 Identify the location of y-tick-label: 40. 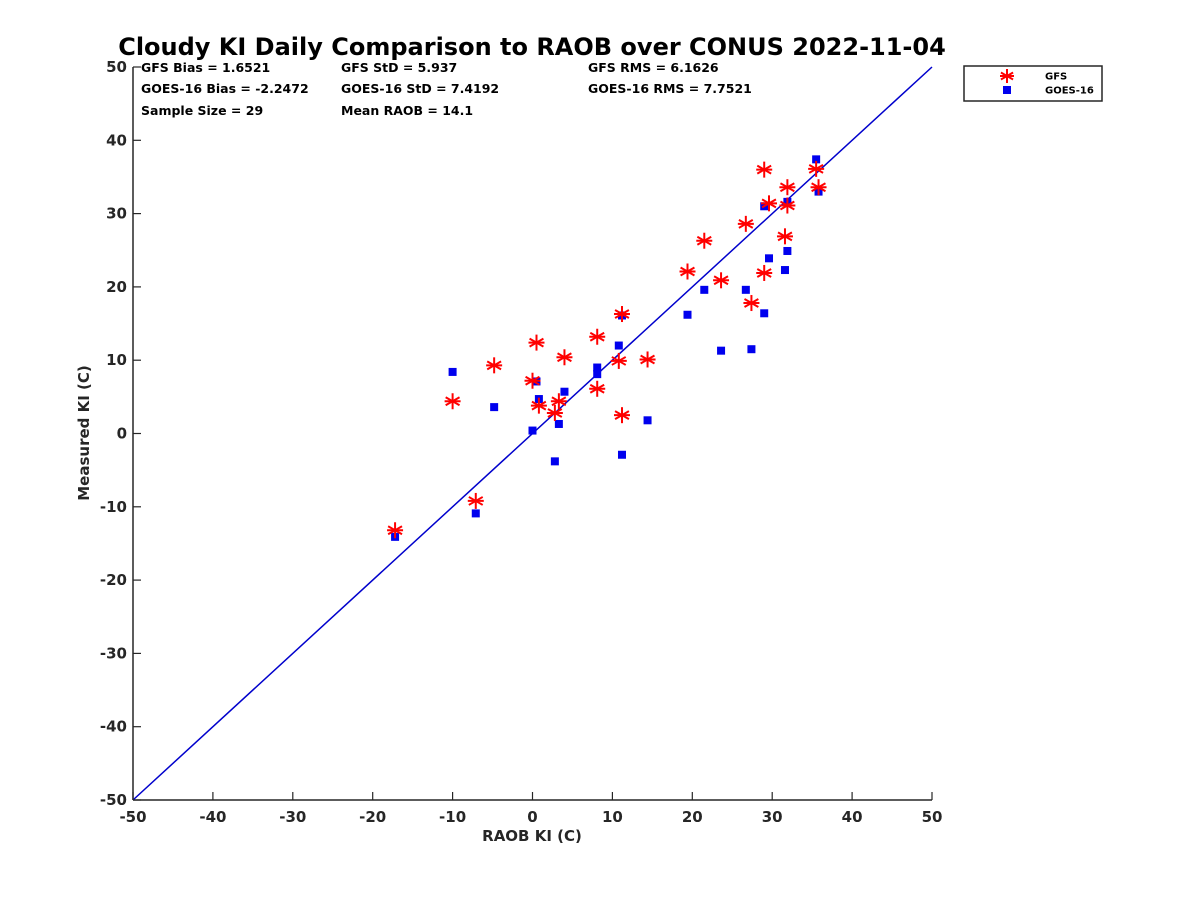
(116, 140).